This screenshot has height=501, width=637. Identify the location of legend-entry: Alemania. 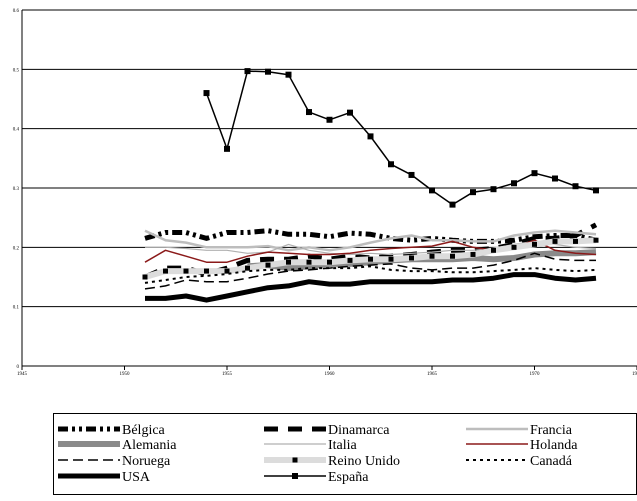
(117, 445).